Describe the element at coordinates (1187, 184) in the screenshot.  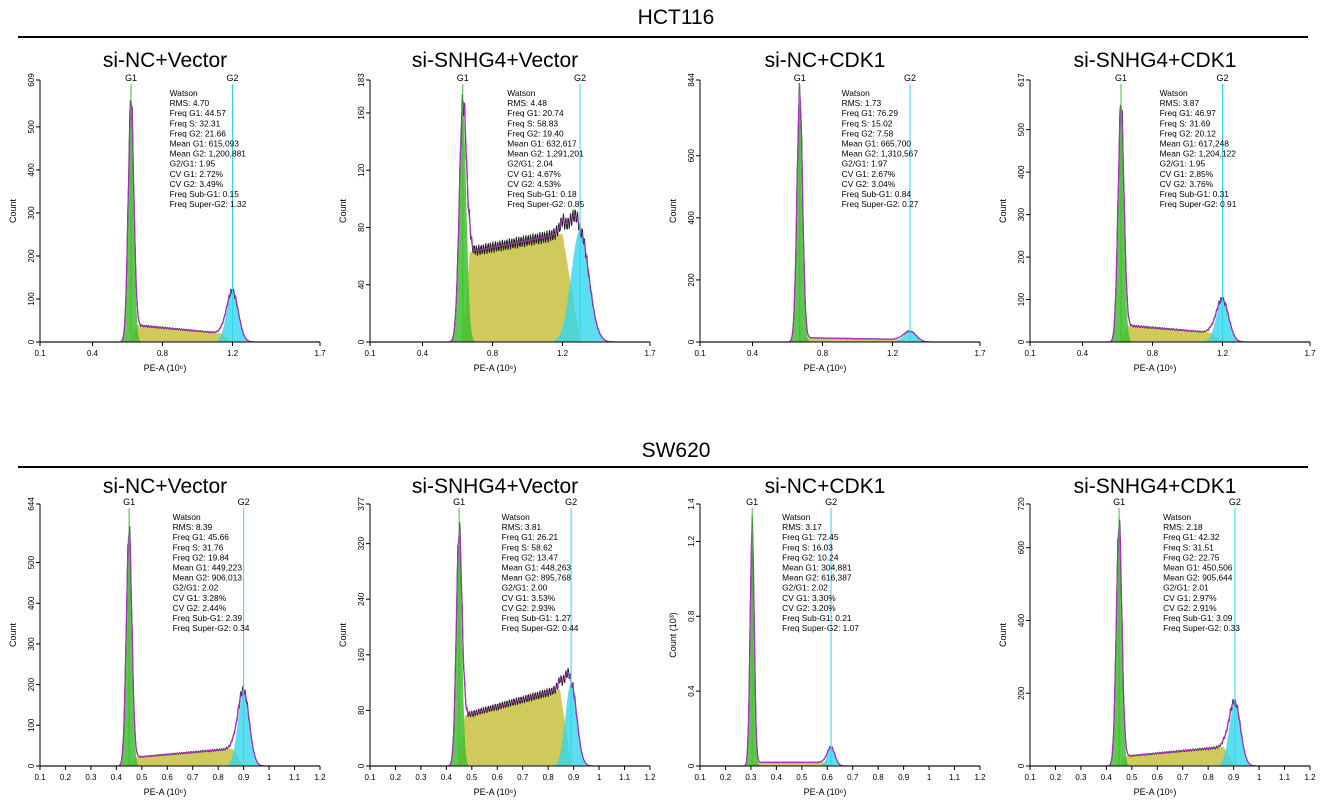
I see `stat-cv-g2: CV G2: 3.76%` at that location.